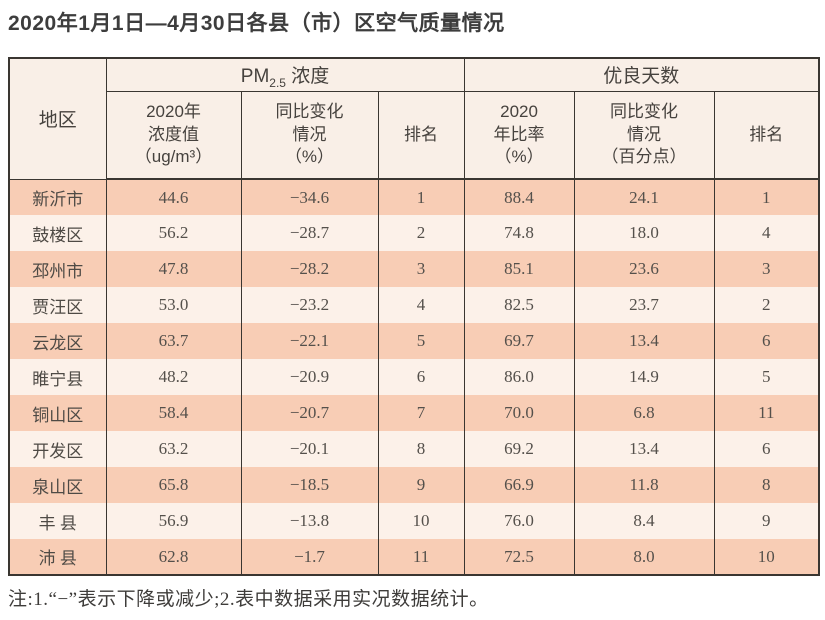 The width and height of the screenshot is (825, 620). Describe the element at coordinates (644, 521) in the screenshot. I see `cell-days-change: 8.4` at that location.